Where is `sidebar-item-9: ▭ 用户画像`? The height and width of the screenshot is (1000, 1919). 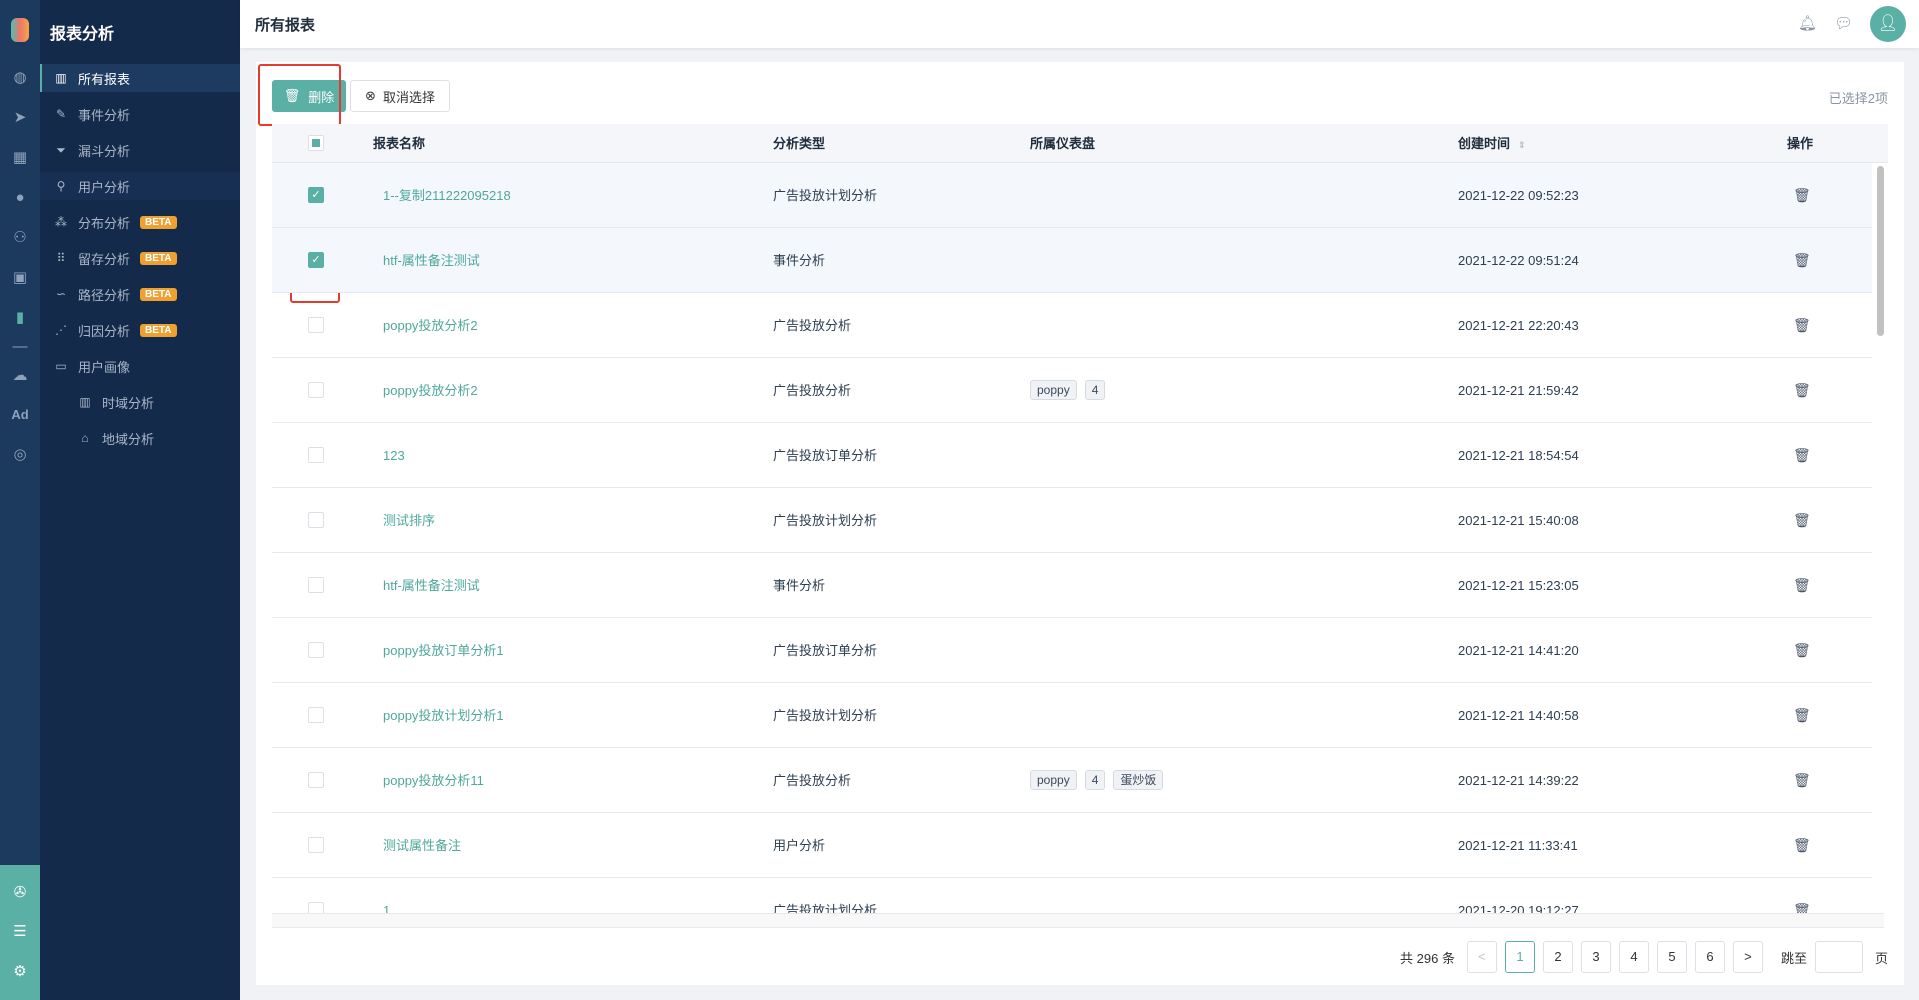 sidebar-item-9: ▭ 用户画像 is located at coordinates (140, 366).